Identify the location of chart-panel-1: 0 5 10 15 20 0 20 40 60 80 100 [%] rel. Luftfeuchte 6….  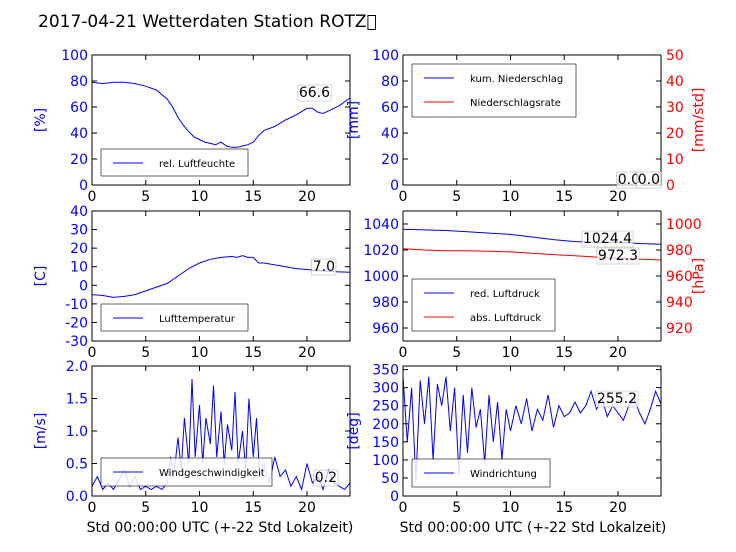
(192, 126).